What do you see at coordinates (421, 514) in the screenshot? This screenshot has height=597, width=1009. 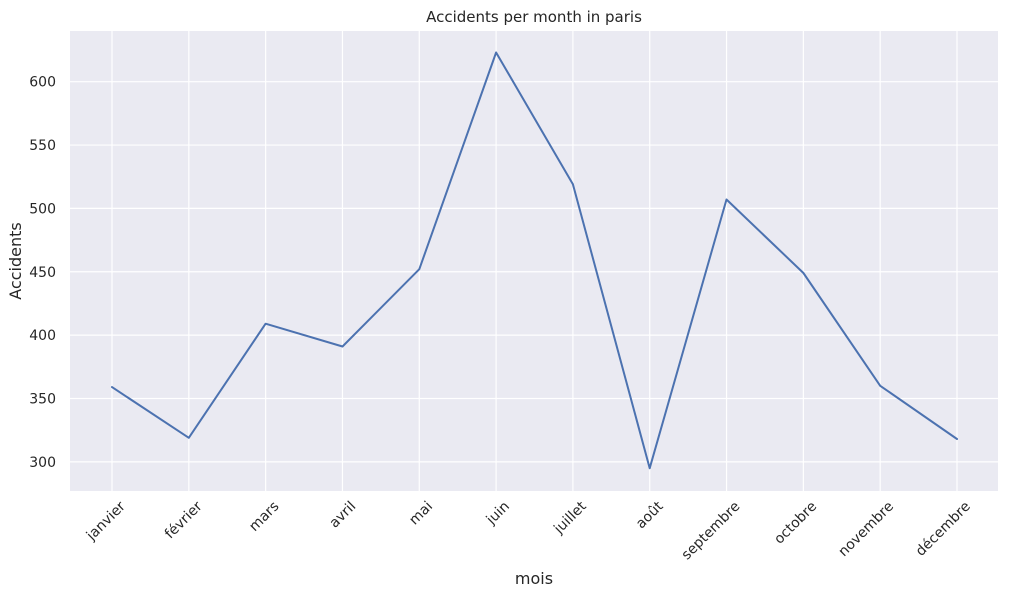 I see `x-tick-label: mai` at bounding box center [421, 514].